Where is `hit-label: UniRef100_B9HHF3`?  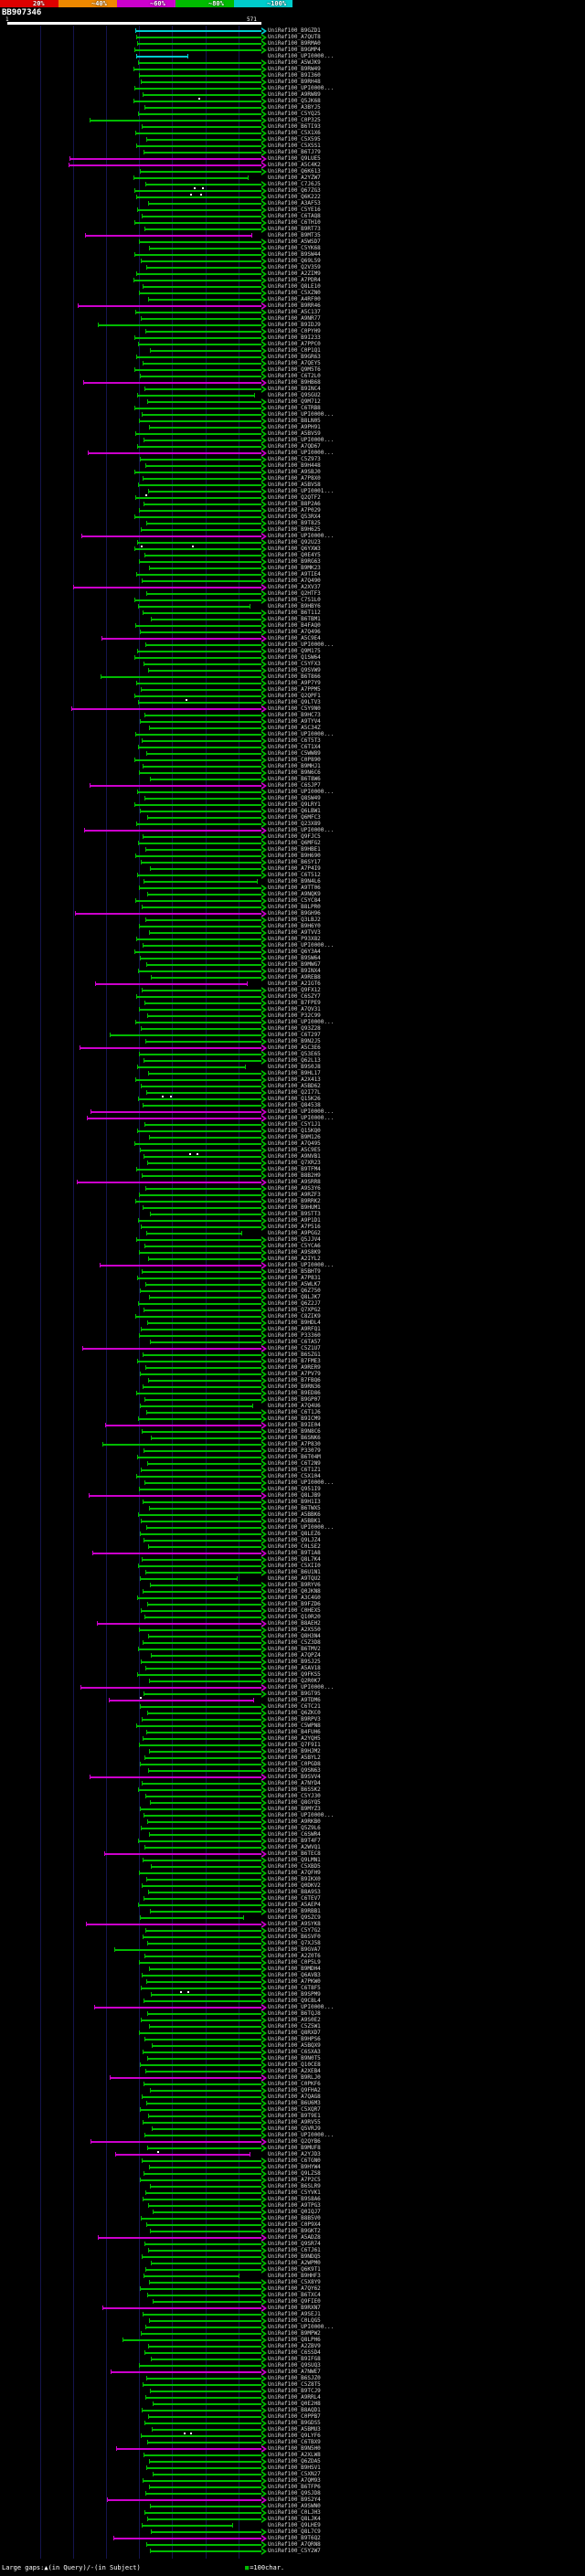 hit-label: UniRef100_B9HHF3 is located at coordinates (295, 2276).